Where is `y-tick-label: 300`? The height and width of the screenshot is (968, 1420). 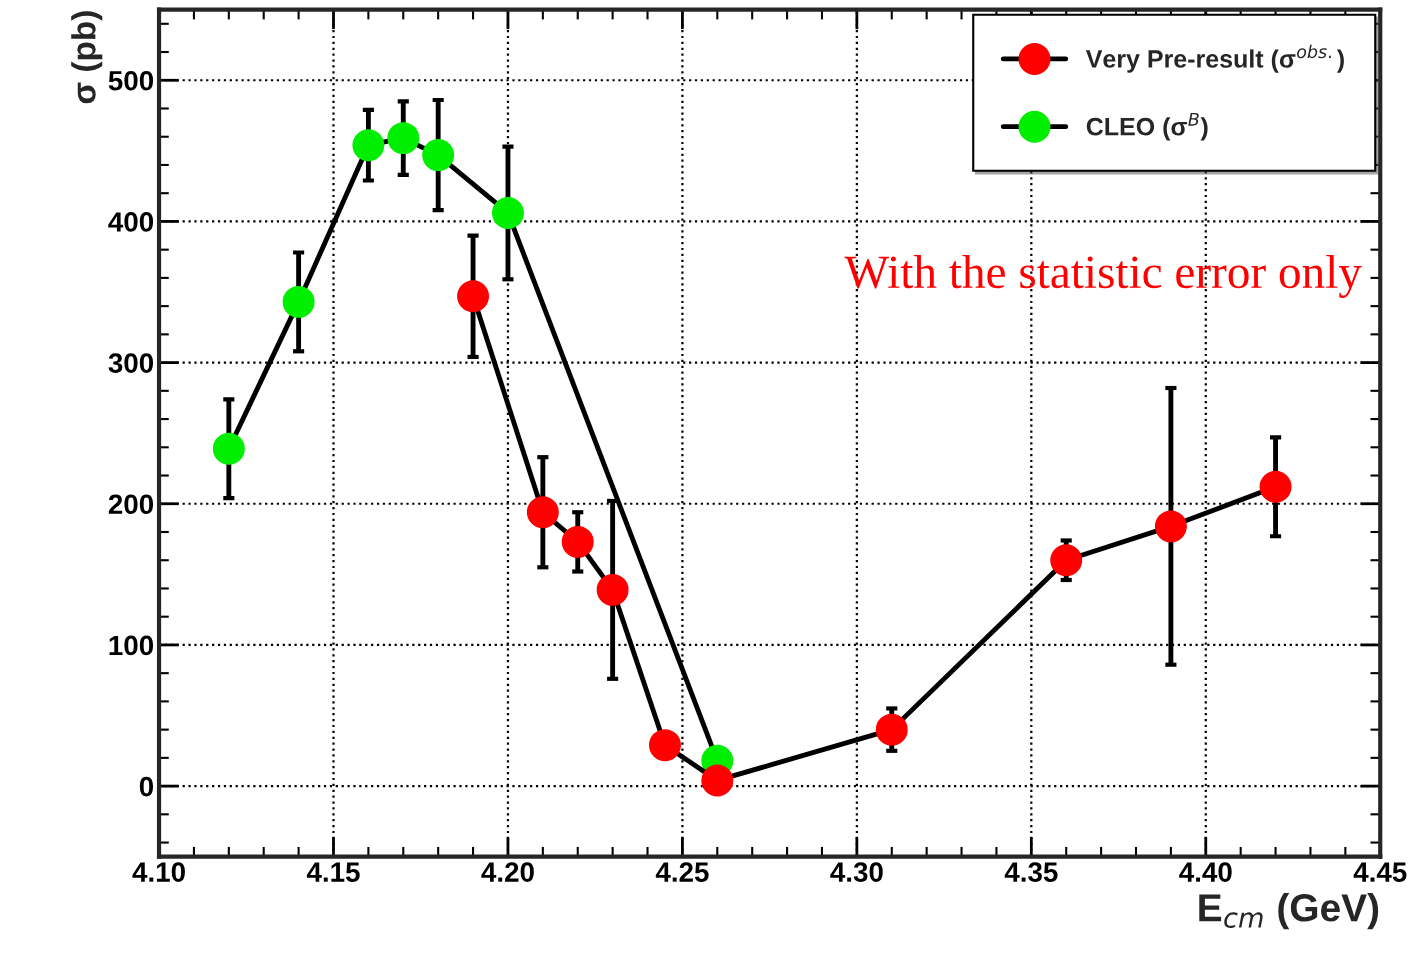 y-tick-label: 300 is located at coordinates (131, 363).